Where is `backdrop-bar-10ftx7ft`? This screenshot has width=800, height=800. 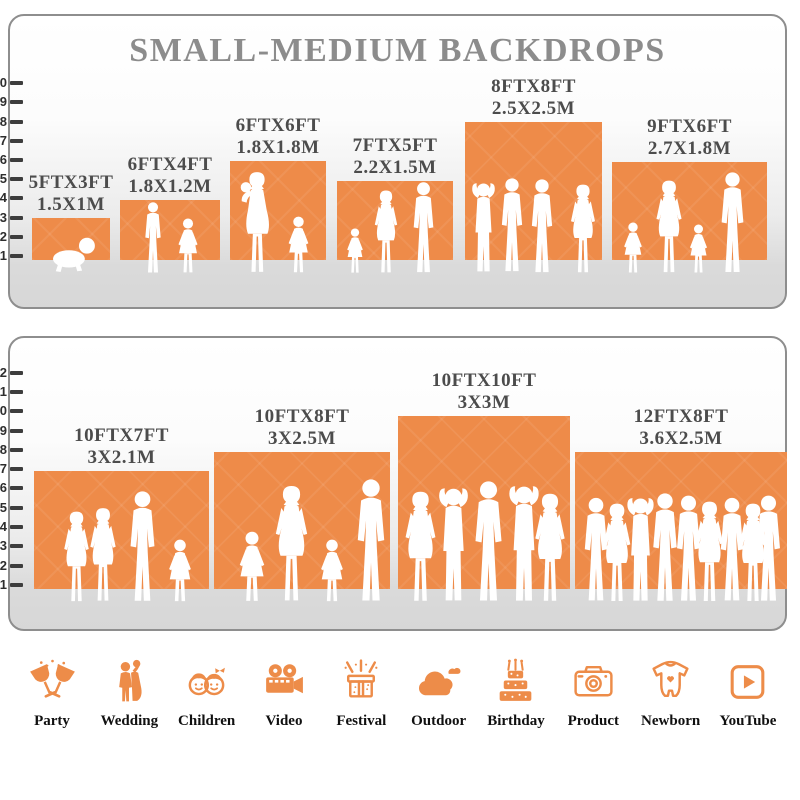
backdrop-bar-10ftx7ft is located at coordinates (121, 530).